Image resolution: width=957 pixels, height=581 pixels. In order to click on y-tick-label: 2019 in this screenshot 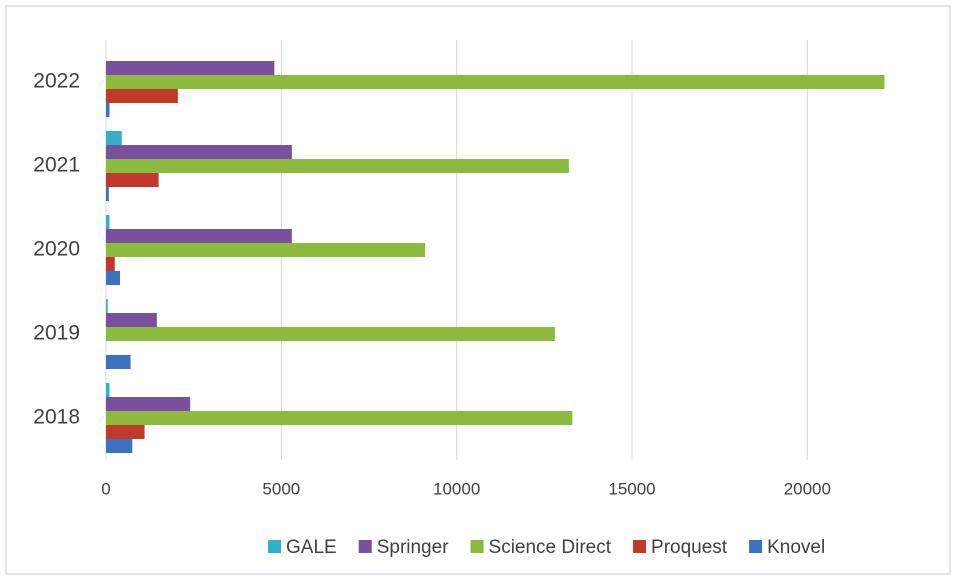, I will do `click(56, 333)`.